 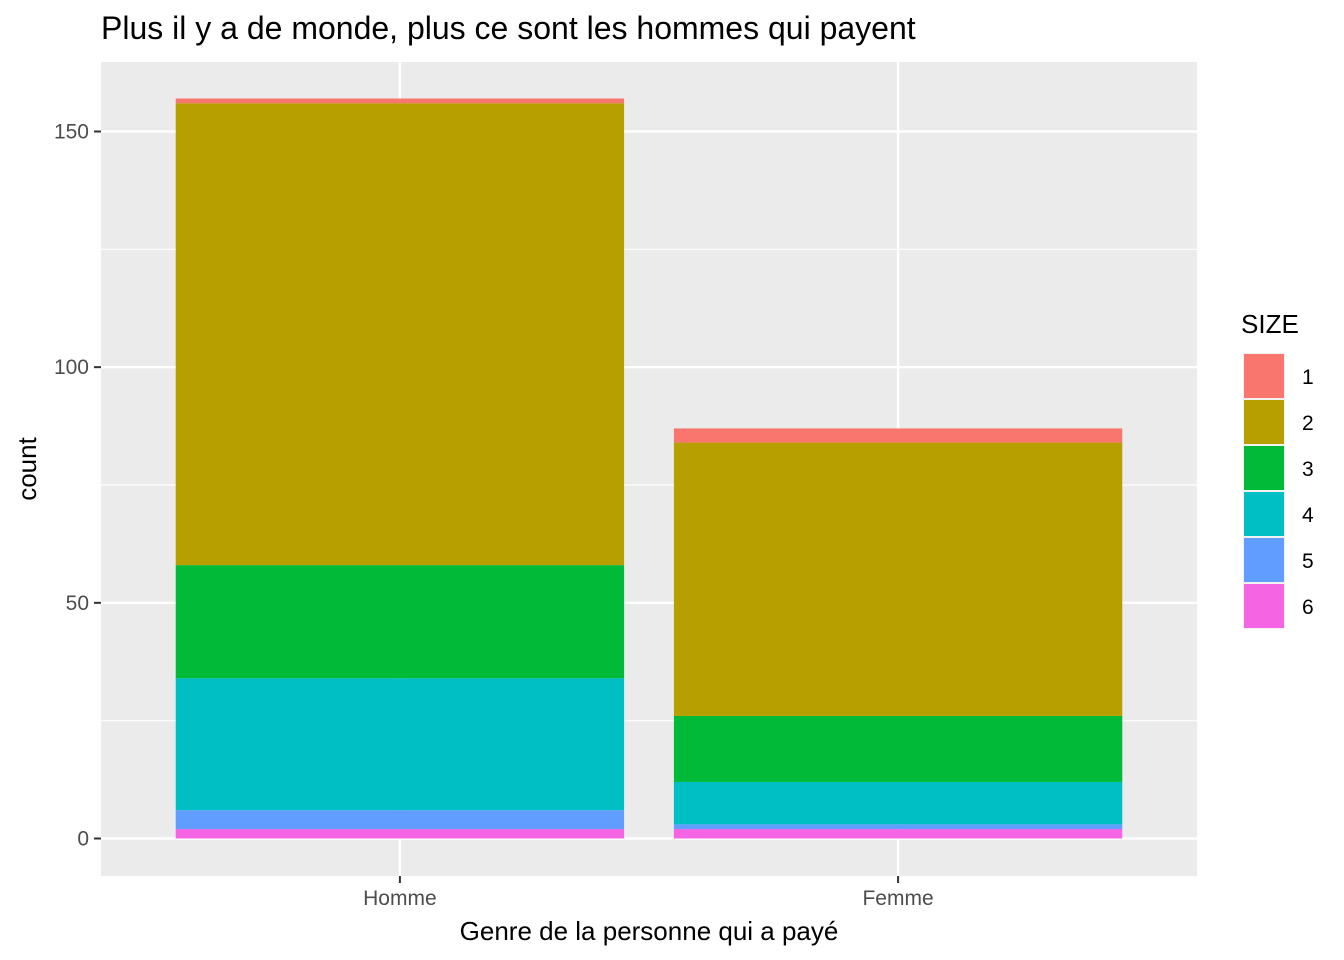 What do you see at coordinates (1308, 561) in the screenshot?
I see `legend-label: 5` at bounding box center [1308, 561].